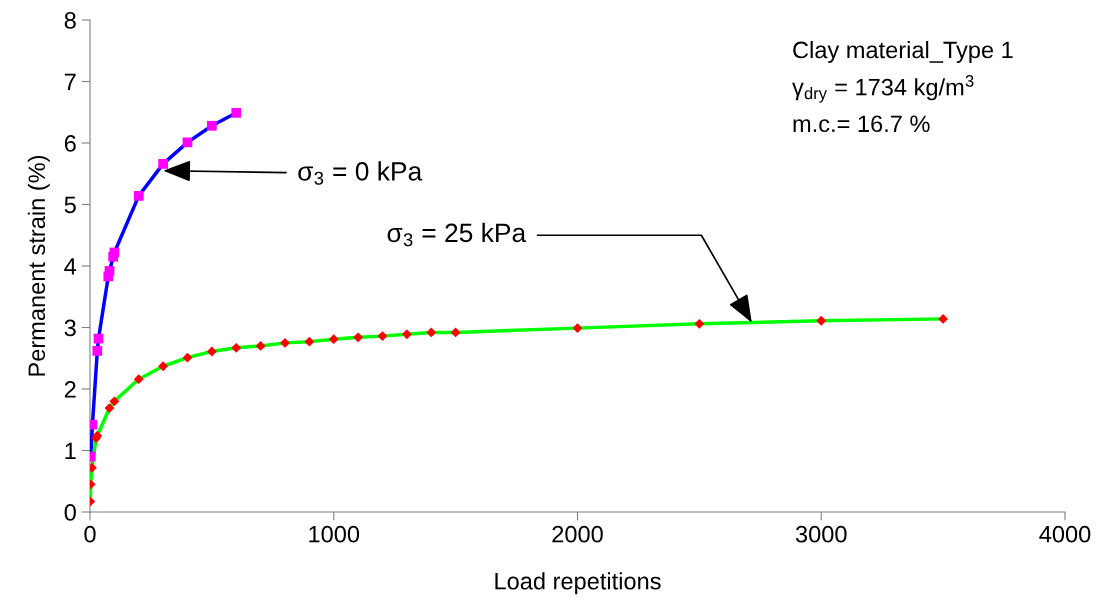  Describe the element at coordinates (360, 173) in the screenshot. I see `annotation: σ$_{3}$ = 0 kPa` at that location.